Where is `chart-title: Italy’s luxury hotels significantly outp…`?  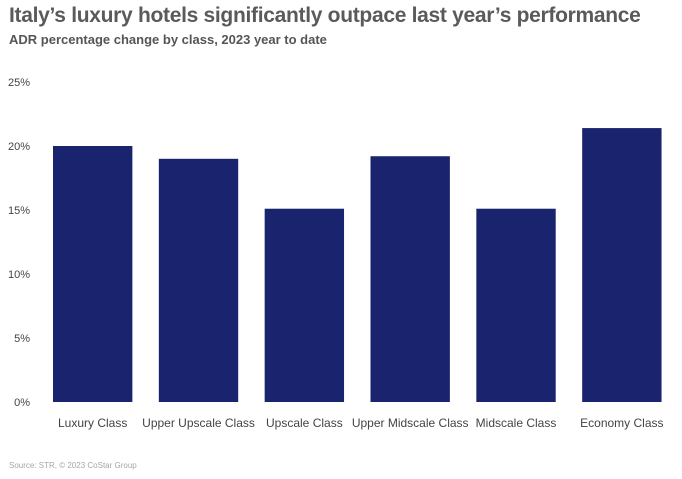 chart-title: Italy’s luxury hotels significantly outp… is located at coordinates (325, 15).